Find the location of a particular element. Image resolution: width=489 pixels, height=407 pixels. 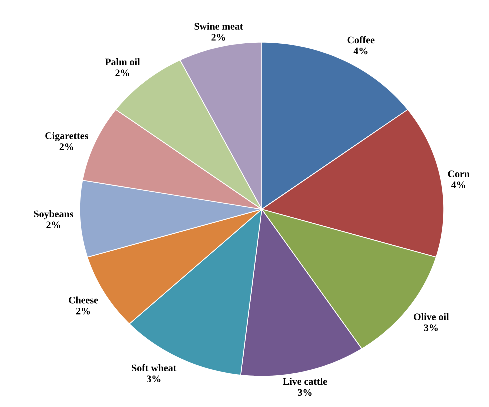

slice-label: Coffee is located at coordinates (361, 40).